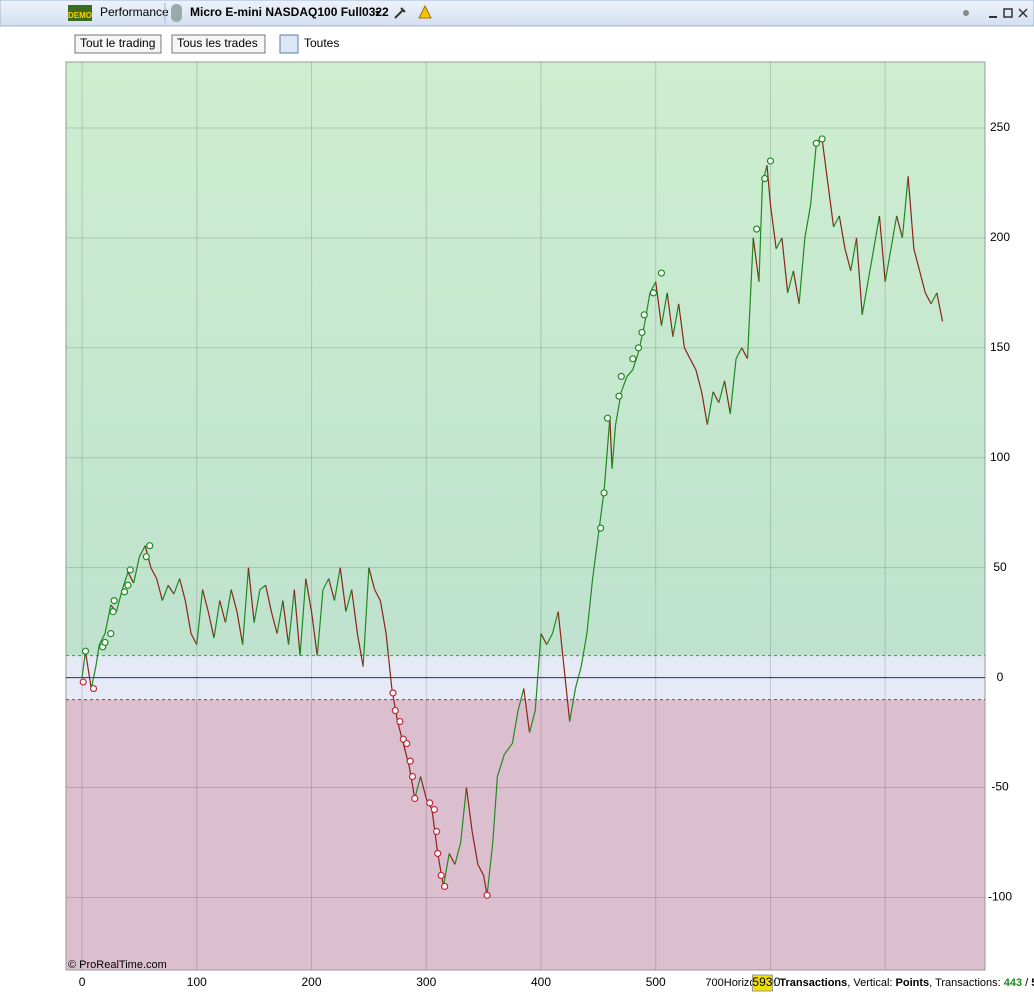 The height and width of the screenshot is (997, 1034). Describe the element at coordinates (966, 13) in the screenshot. I see `share-icon` at that location.